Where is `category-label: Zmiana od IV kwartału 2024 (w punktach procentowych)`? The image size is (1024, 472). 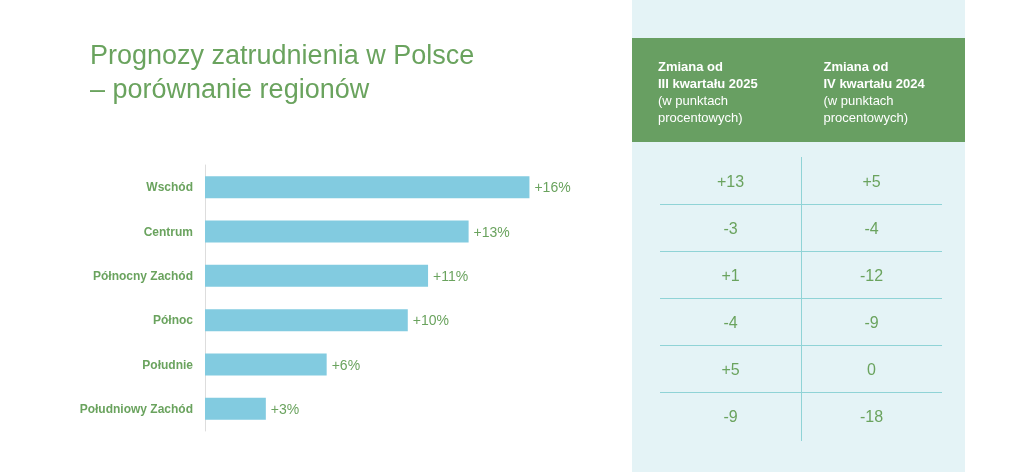 category-label: Zmiana od IV kwartału 2024 (w punktach procentowych) is located at coordinates (874, 92).